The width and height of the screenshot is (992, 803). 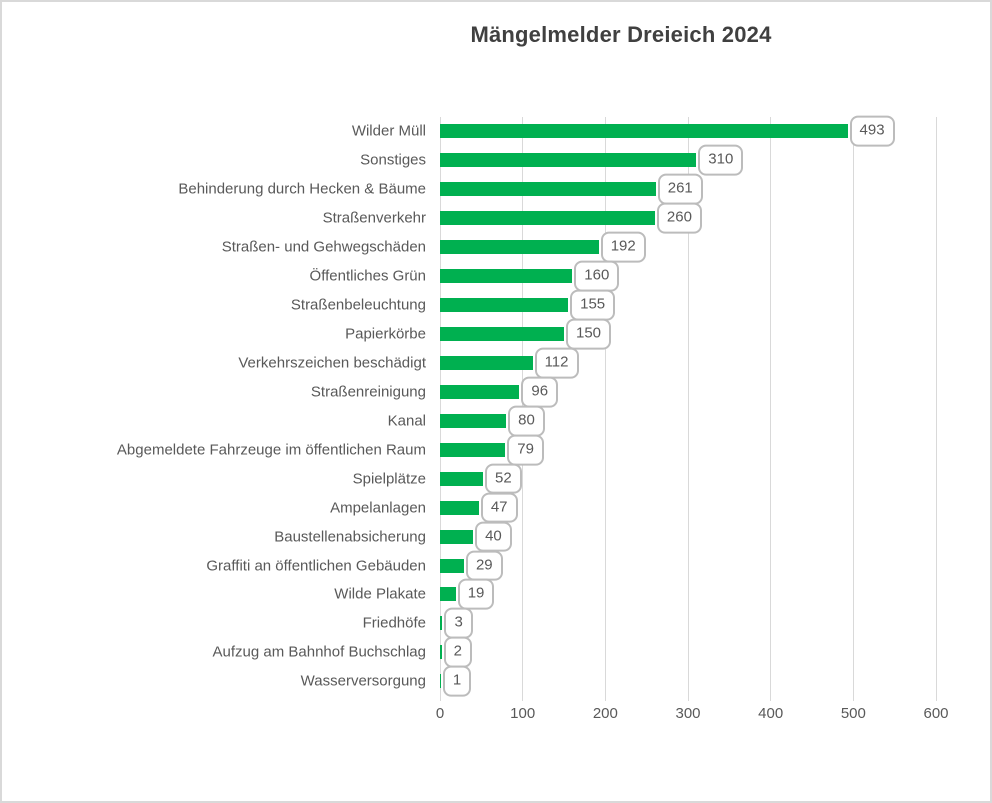 I want to click on category-label: Papierkörbe, so click(x=385, y=334).